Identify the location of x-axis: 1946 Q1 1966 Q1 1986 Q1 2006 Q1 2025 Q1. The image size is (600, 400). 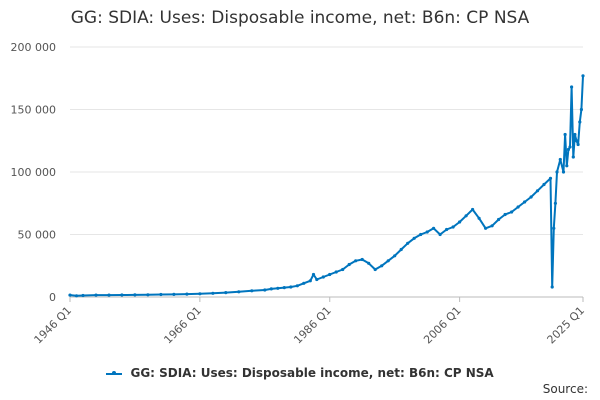
(310, 322).